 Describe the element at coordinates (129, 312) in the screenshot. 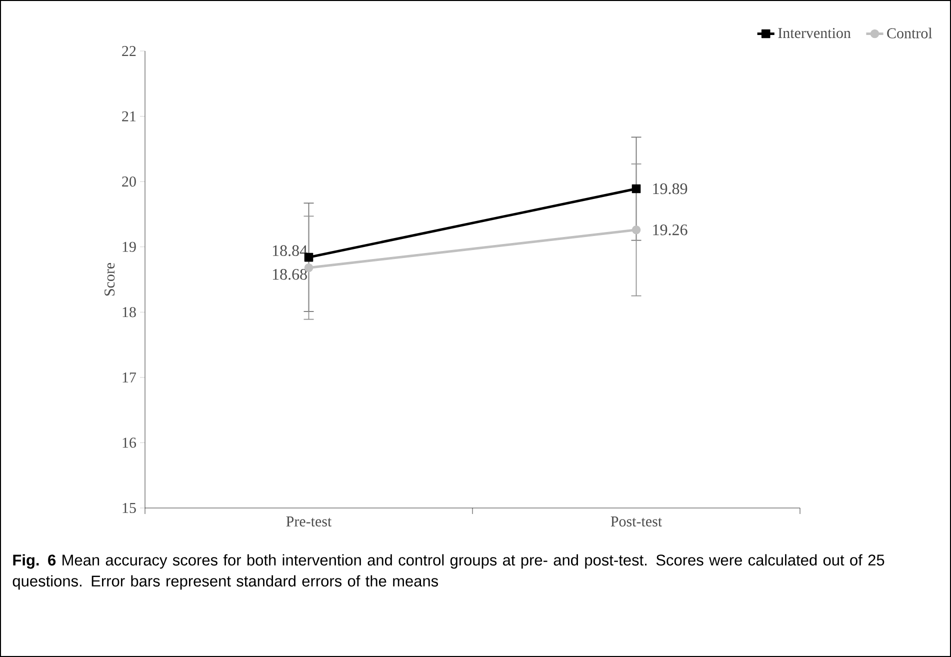

I see `y-tick-label: 18` at that location.